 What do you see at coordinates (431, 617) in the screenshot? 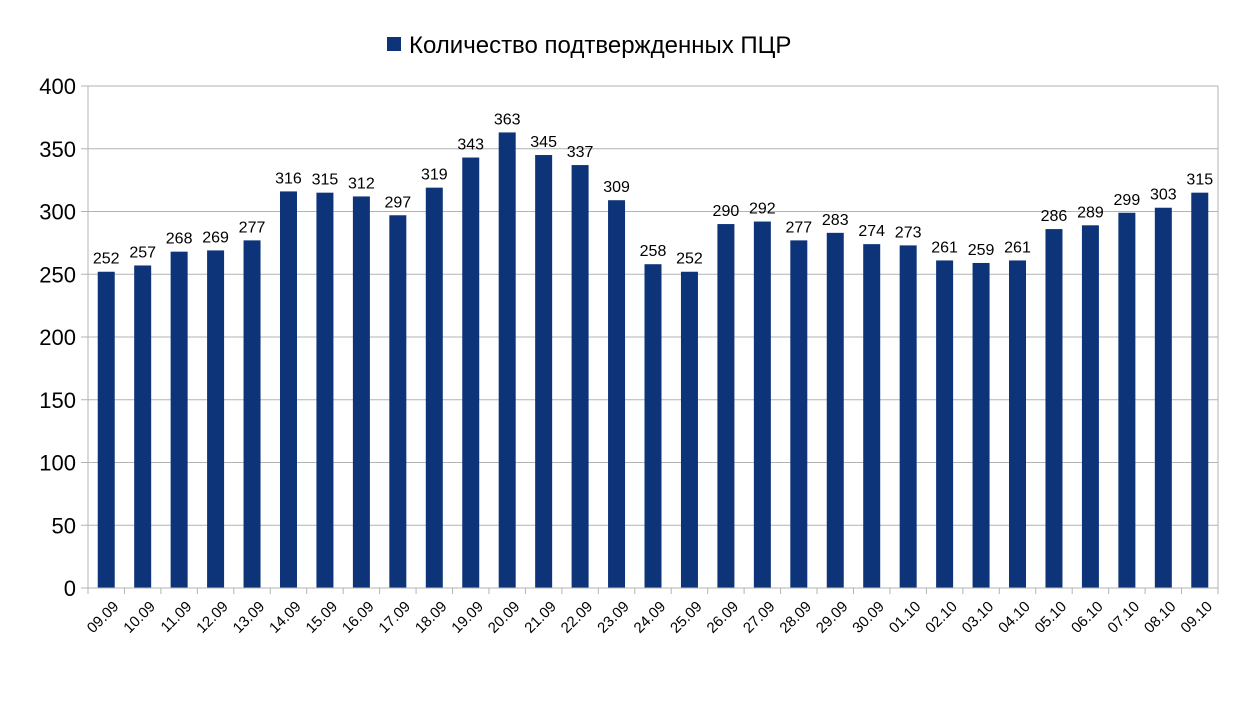
I see `x-tick-label: 18.09` at bounding box center [431, 617].